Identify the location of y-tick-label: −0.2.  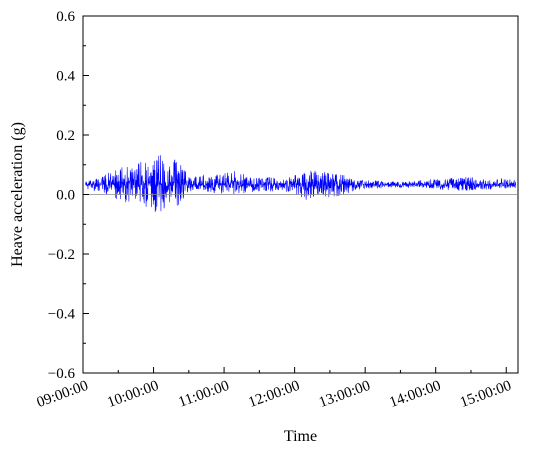
(61, 255).